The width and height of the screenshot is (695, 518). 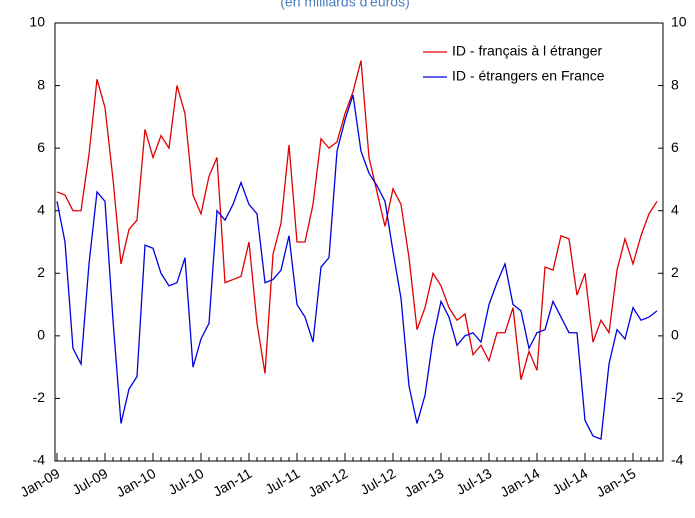 What do you see at coordinates (41, 335) in the screenshot?
I see `y-tick-label: 0` at bounding box center [41, 335].